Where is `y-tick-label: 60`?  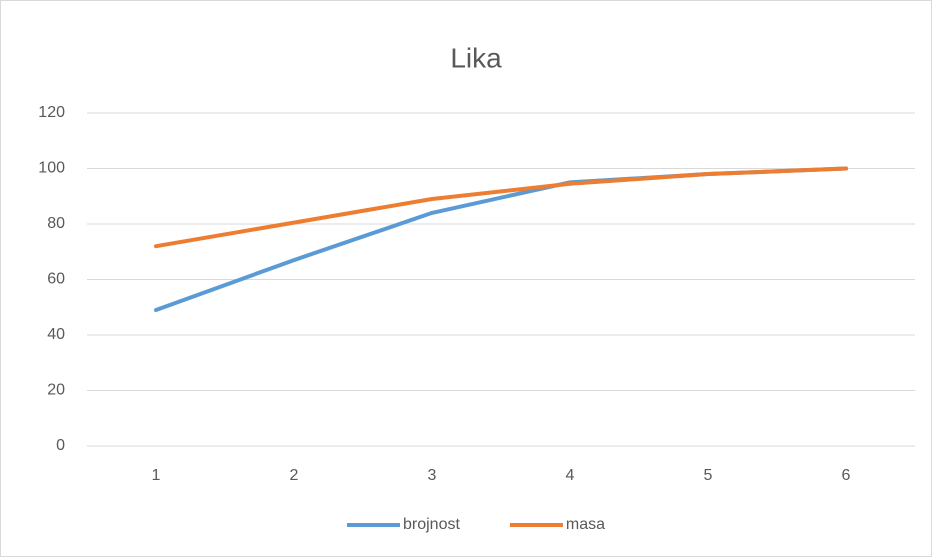 y-tick-label: 60 is located at coordinates (56, 279).